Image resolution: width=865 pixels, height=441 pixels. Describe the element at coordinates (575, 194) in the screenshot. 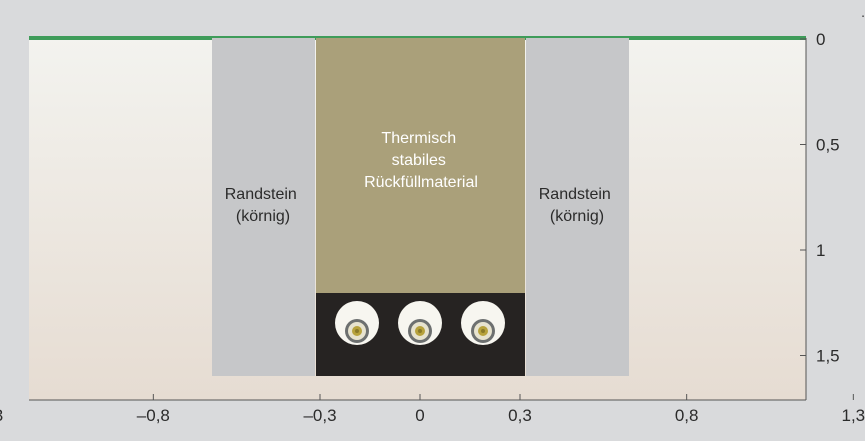

I see `right-curb-label-line-1: Randstein` at that location.